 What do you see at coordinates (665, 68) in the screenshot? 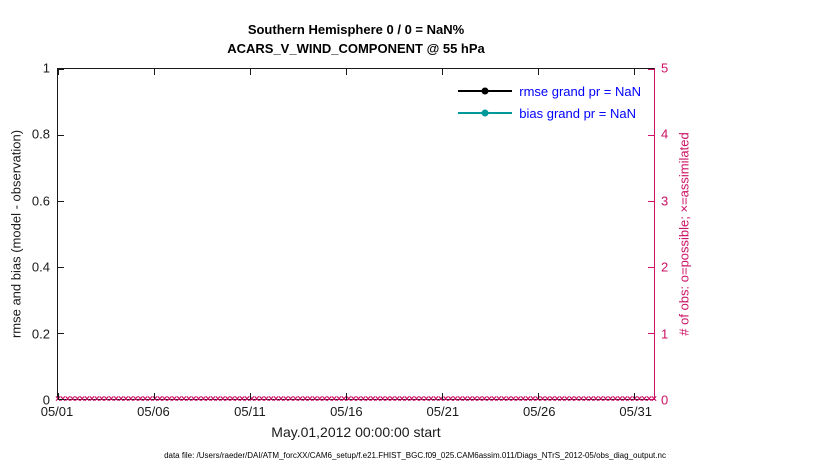
I see `y-tick-label-right: 5` at bounding box center [665, 68].